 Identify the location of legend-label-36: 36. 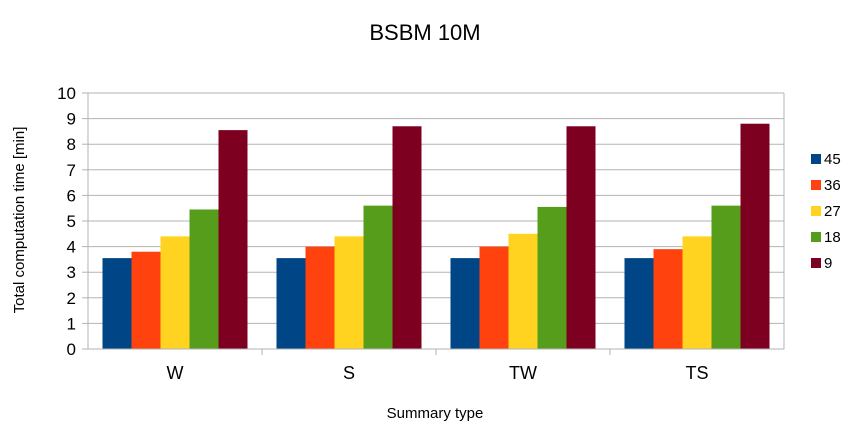
(832, 185).